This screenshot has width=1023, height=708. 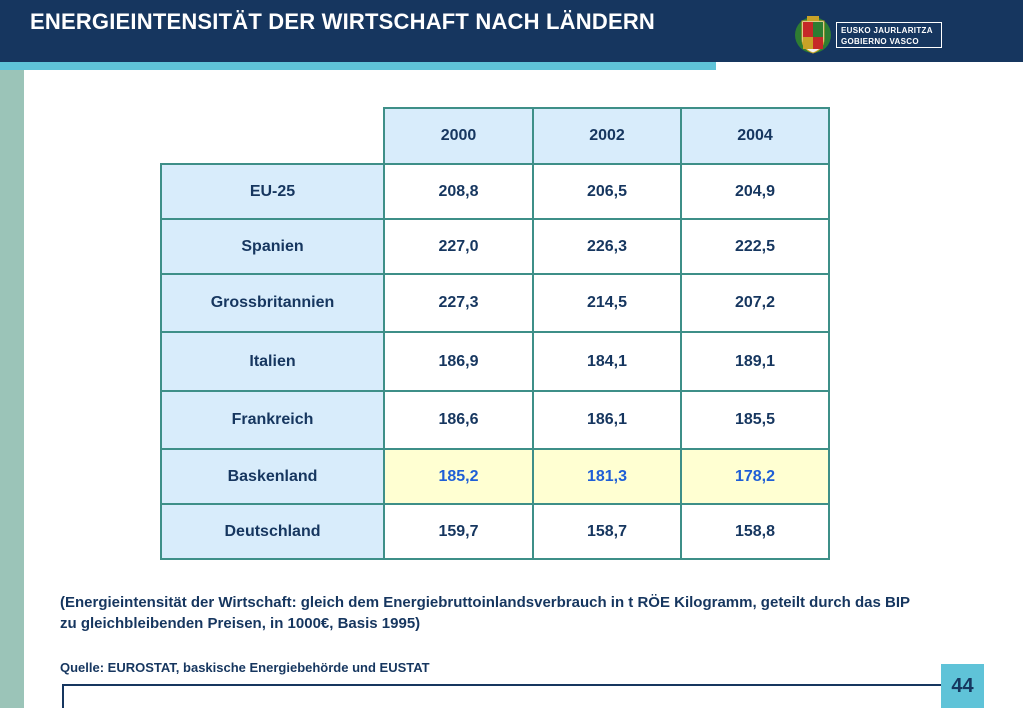 I want to click on column-header-year: 2004, so click(x=755, y=136).